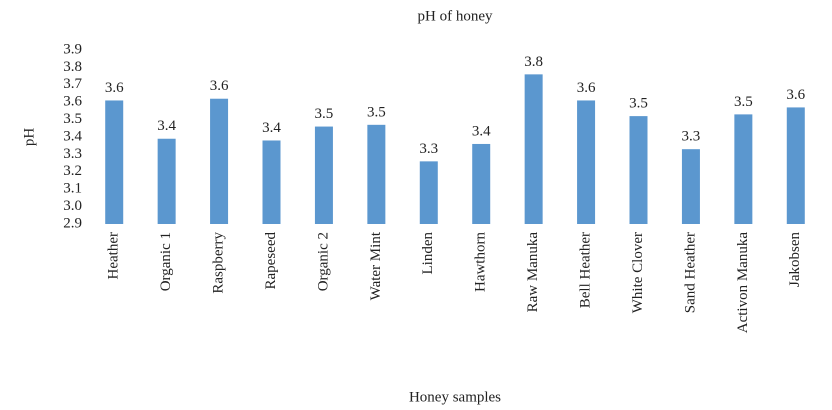  Describe the element at coordinates (72, 67) in the screenshot. I see `y-tick-label: 3.8` at that location.